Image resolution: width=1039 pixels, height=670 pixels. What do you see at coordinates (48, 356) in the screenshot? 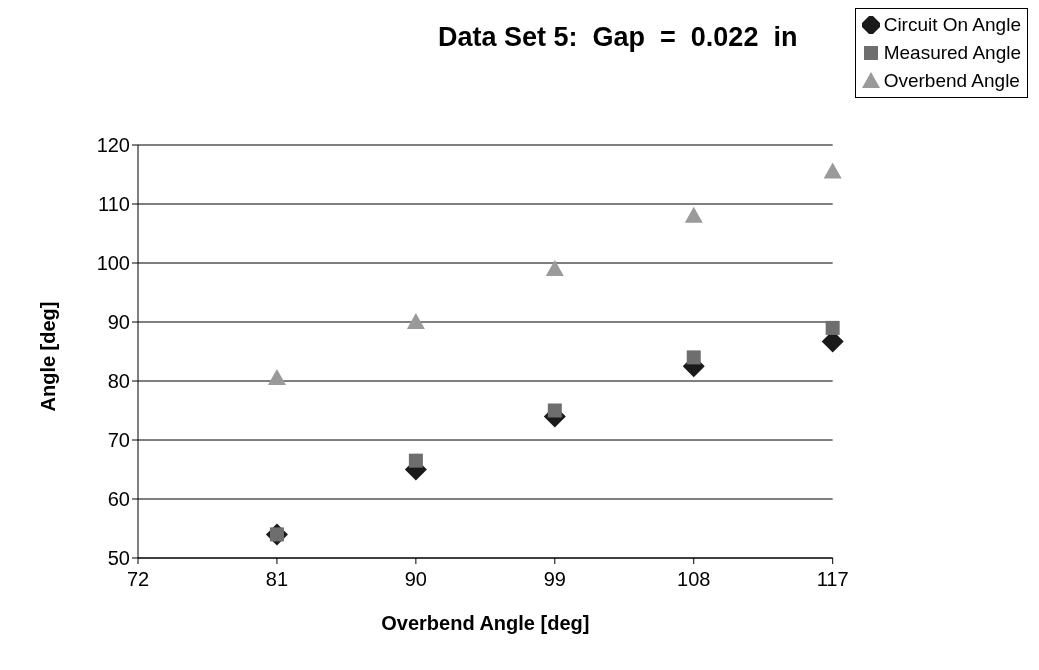
I see `y-axis-title: Angle [deg]` at bounding box center [48, 356].